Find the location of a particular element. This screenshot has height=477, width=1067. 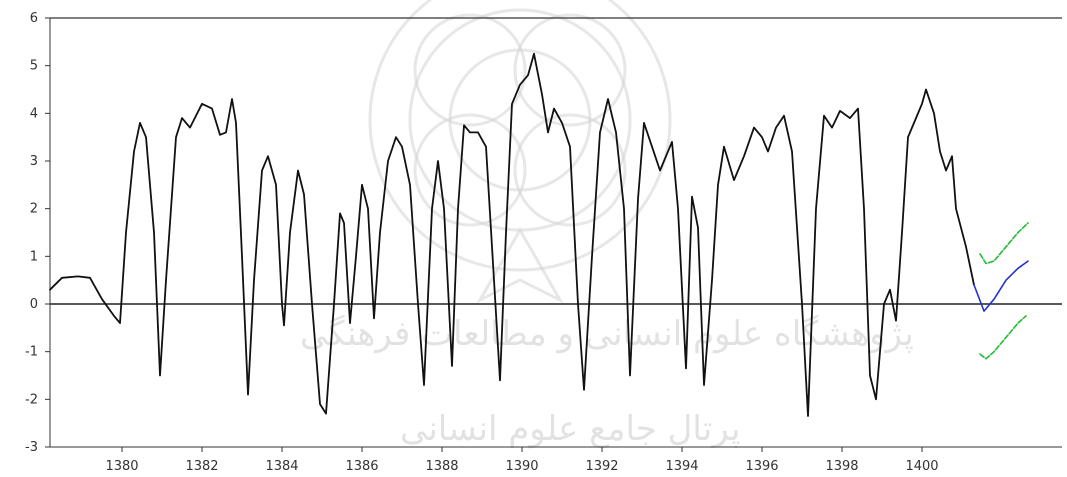

x-tick-label: 1380 is located at coordinates (121, 466).